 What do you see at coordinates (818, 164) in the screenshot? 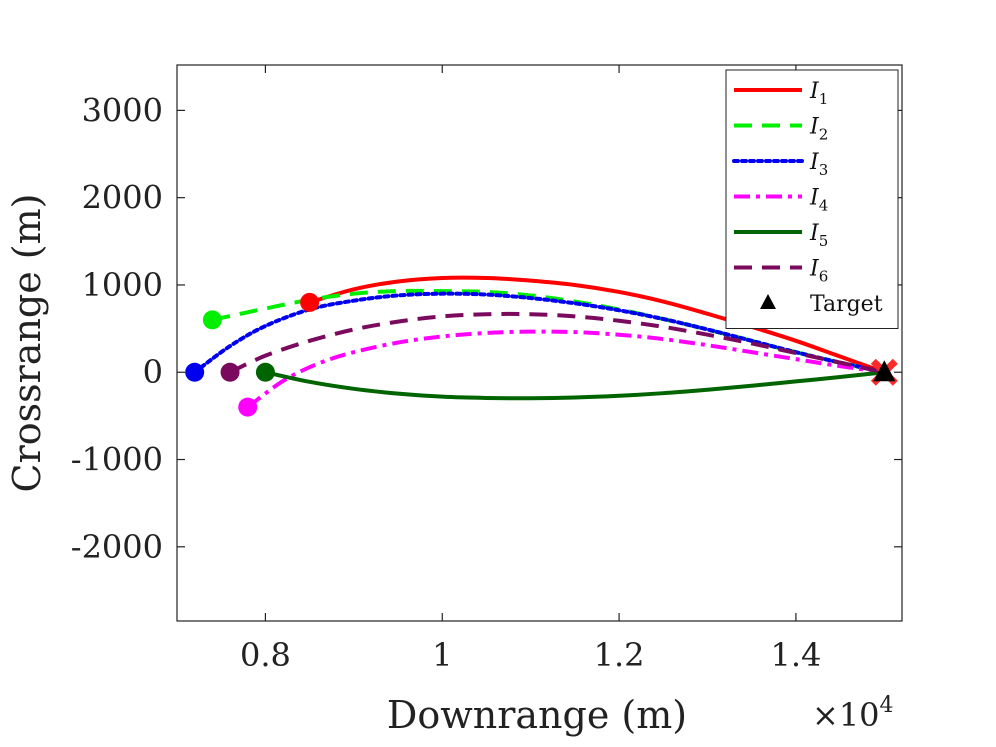
I see `legend-label-i3: I3` at bounding box center [818, 164].